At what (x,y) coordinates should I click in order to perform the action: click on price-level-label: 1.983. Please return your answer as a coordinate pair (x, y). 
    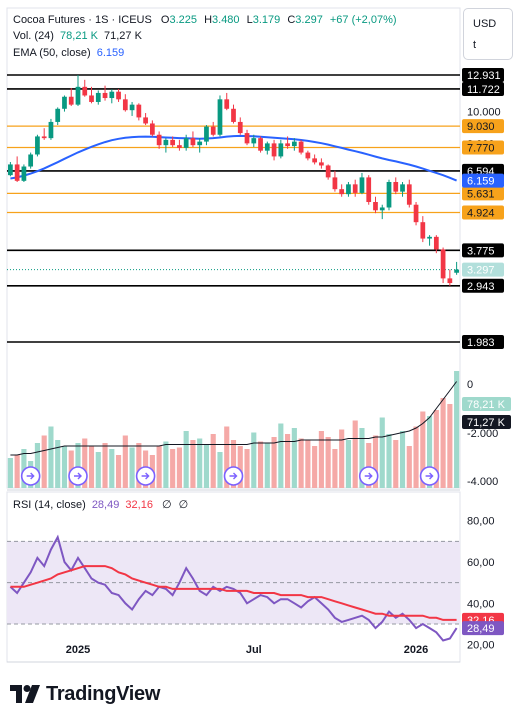
    Looking at the image, I should click on (481, 343).